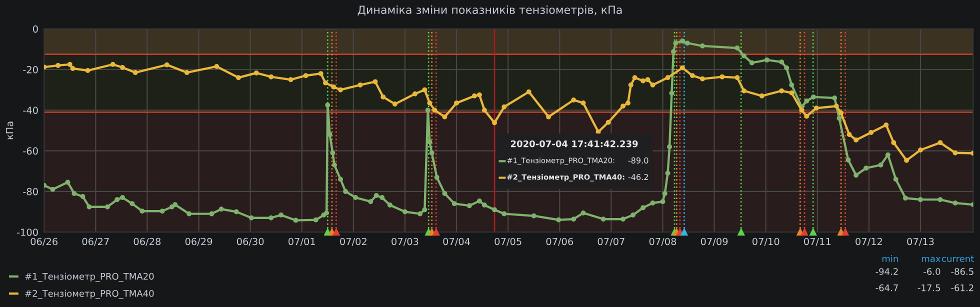 The image size is (980, 307). What do you see at coordinates (932, 271) in the screenshot?
I see `text: -6.0` at bounding box center [932, 271].